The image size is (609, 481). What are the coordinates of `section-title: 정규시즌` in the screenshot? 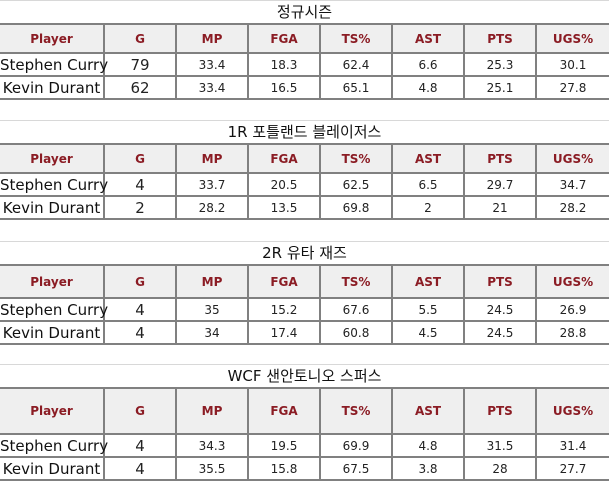 It's located at (304, 11).